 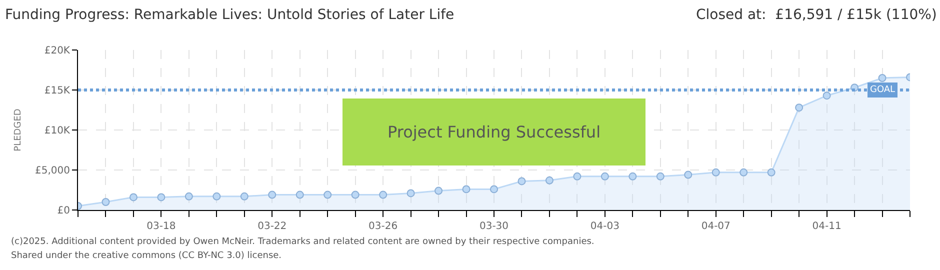 What do you see at coordinates (816, 15) in the screenshot?
I see `chart-subtitle: Closed at: £16,591 / £15k (110%)` at bounding box center [816, 15].